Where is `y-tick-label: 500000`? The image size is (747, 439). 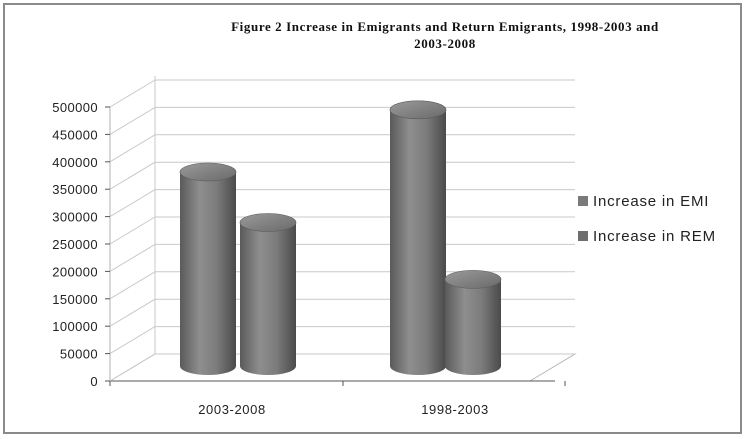
y-tick-label: 500000 is located at coordinates (75, 107).